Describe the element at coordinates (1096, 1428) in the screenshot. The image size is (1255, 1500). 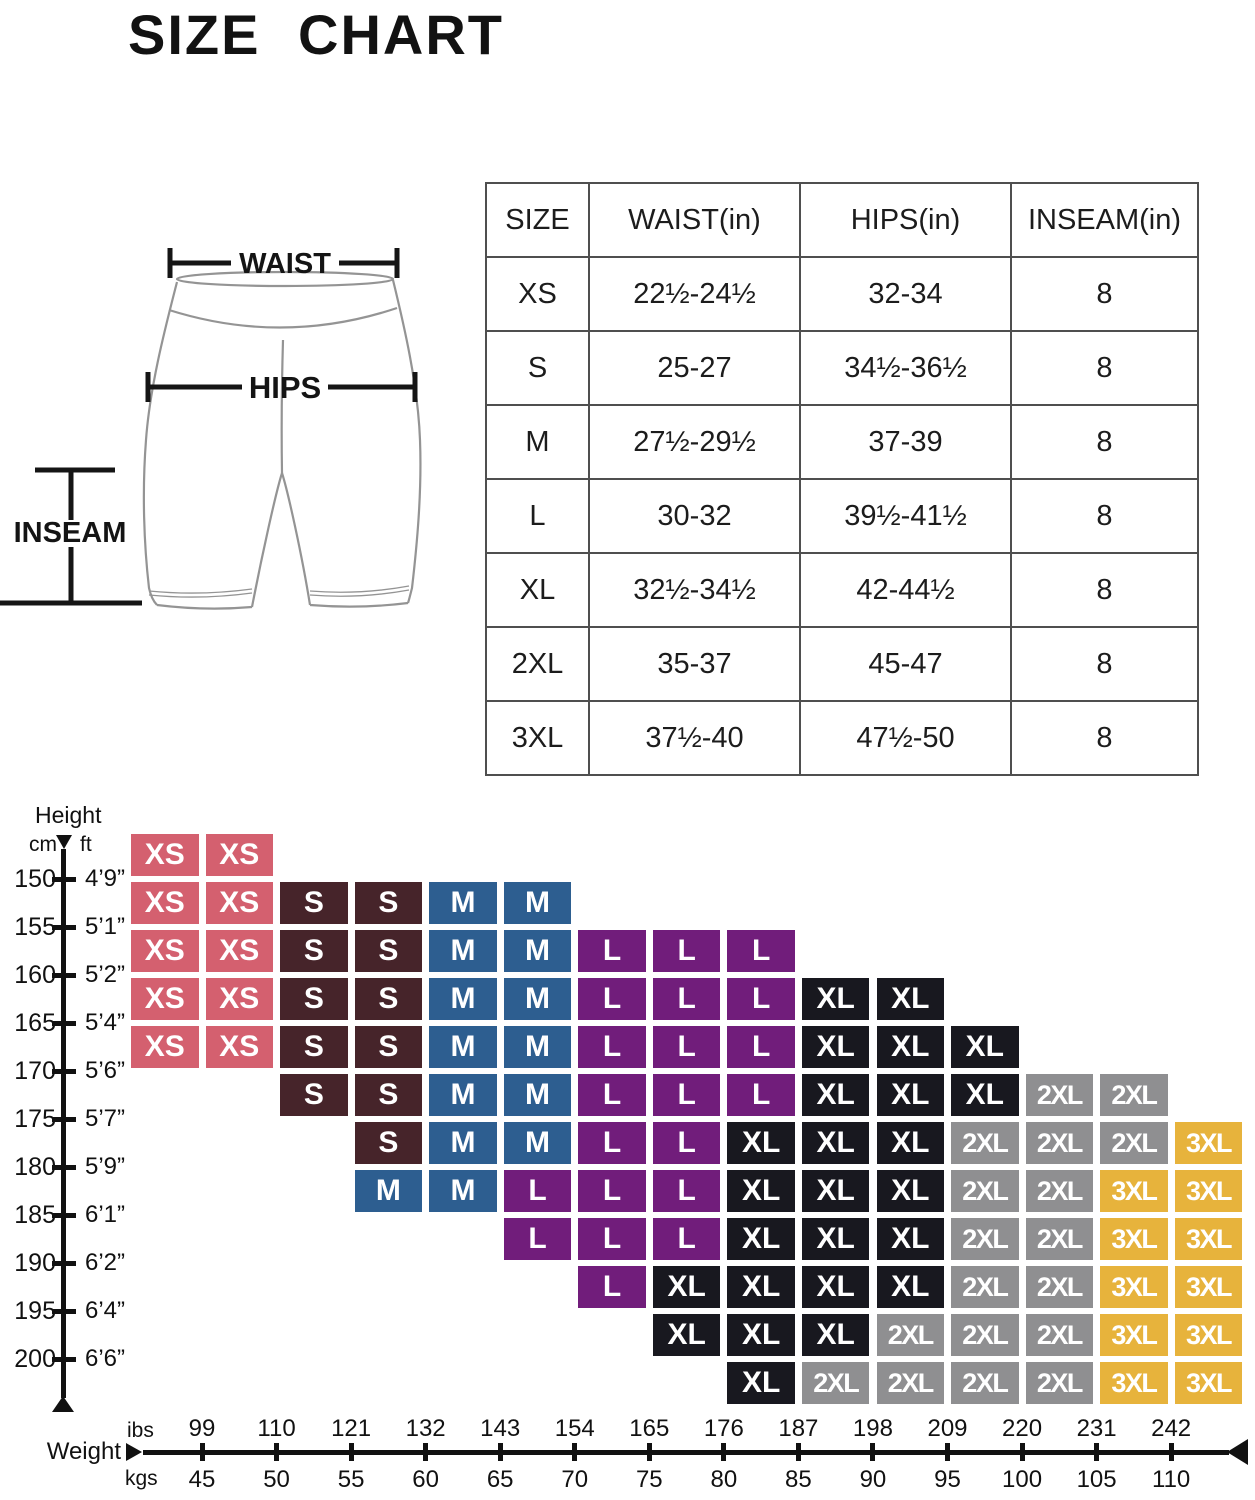
I see `weight-tick-label-lbs: 231` at that location.